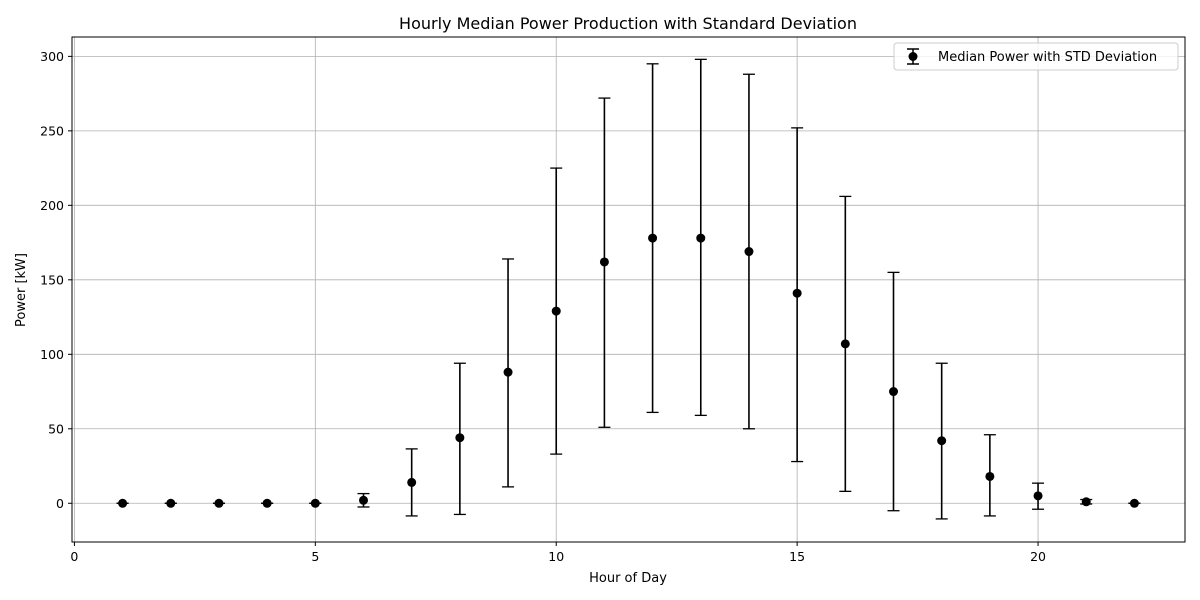 Image resolution: width=1200 pixels, height=600 pixels. I want to click on x-tick-label: 20, so click(1038, 556).